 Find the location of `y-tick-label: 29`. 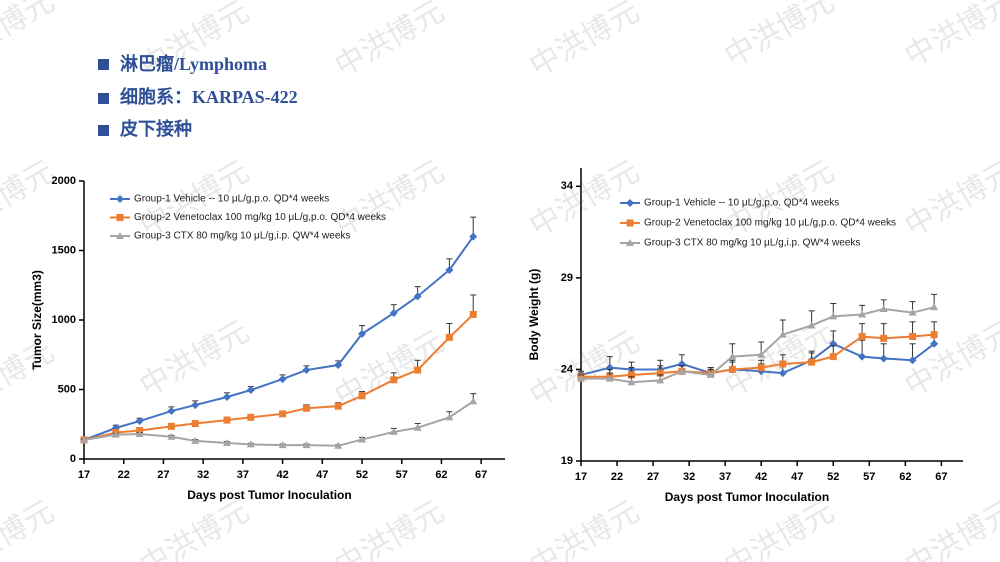

y-tick-label: 29 is located at coordinates (567, 278).